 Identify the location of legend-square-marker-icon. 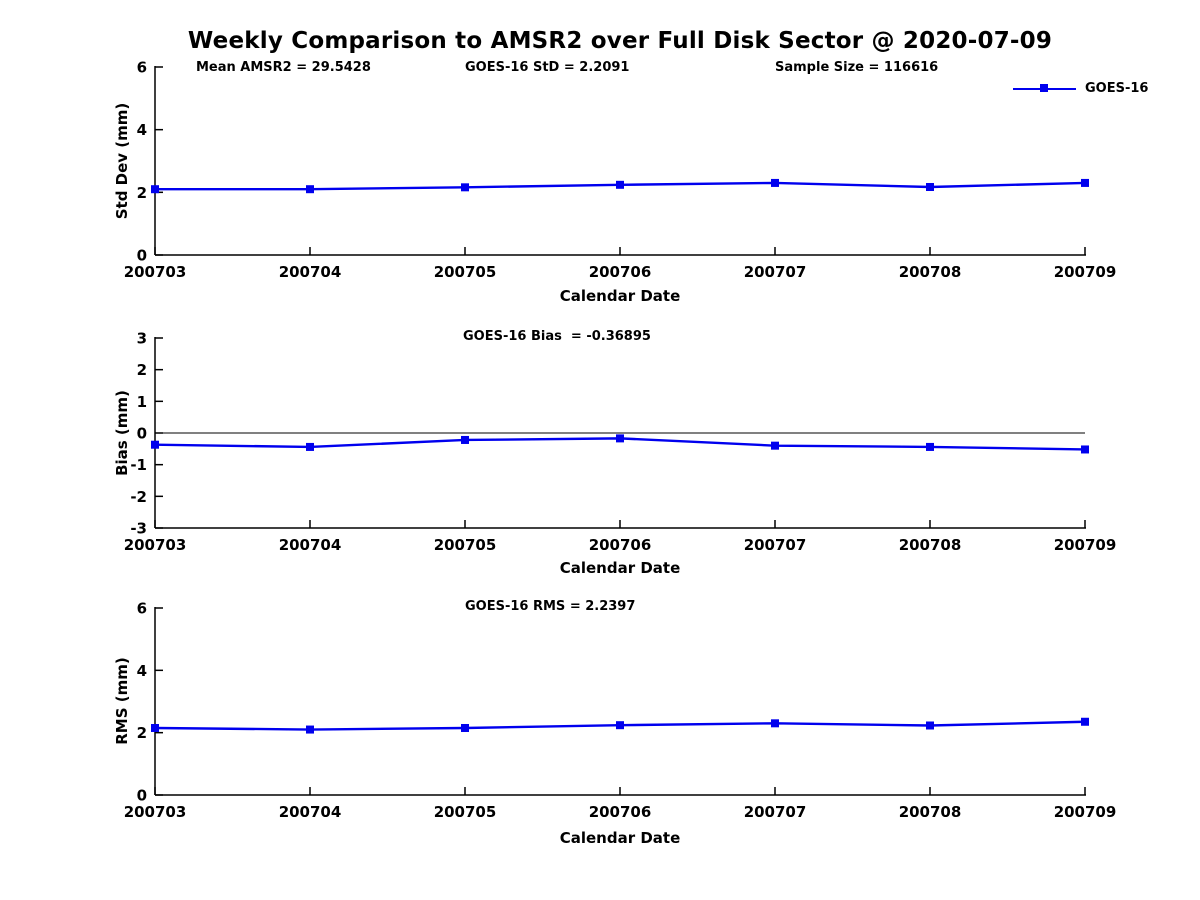
(1044, 88).